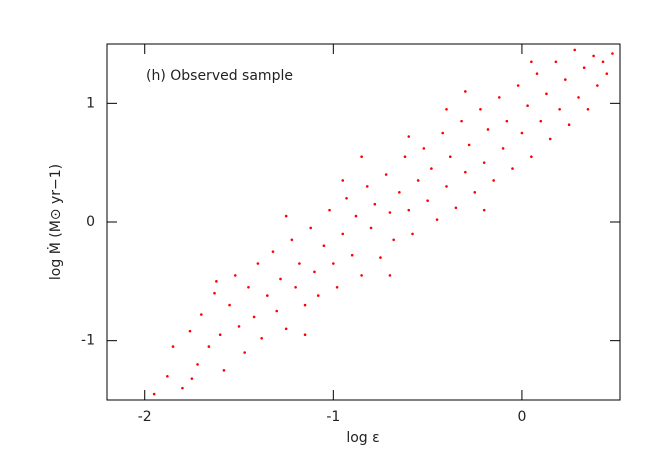 Image resolution: width=667 pixels, height=473 pixels. What do you see at coordinates (145, 417) in the screenshot?
I see `x-tick-label: -2` at bounding box center [145, 417].